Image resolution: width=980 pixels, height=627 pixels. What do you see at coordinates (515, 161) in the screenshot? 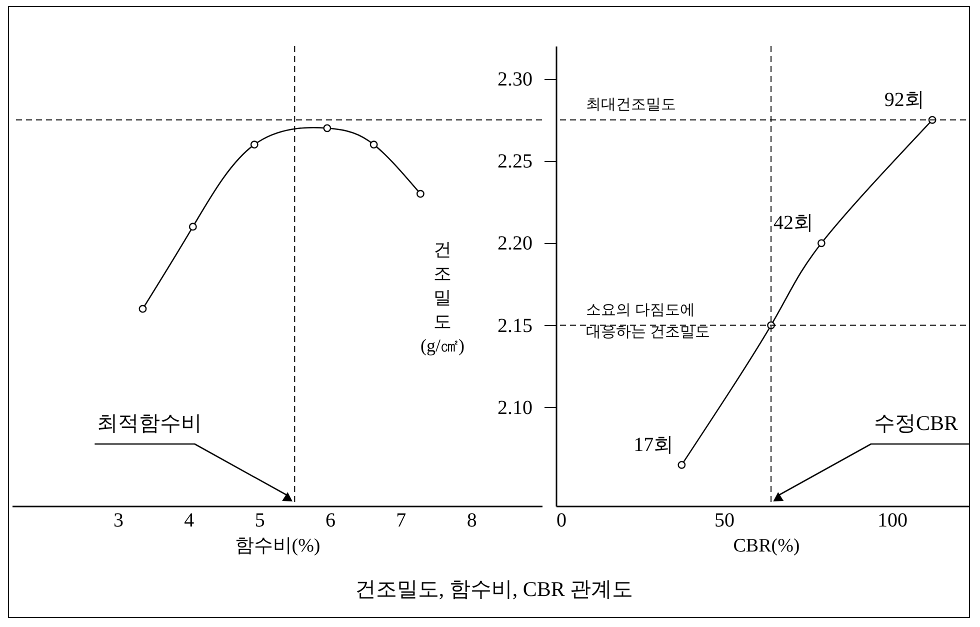
I see `y-tick-label: 2.25` at bounding box center [515, 161].